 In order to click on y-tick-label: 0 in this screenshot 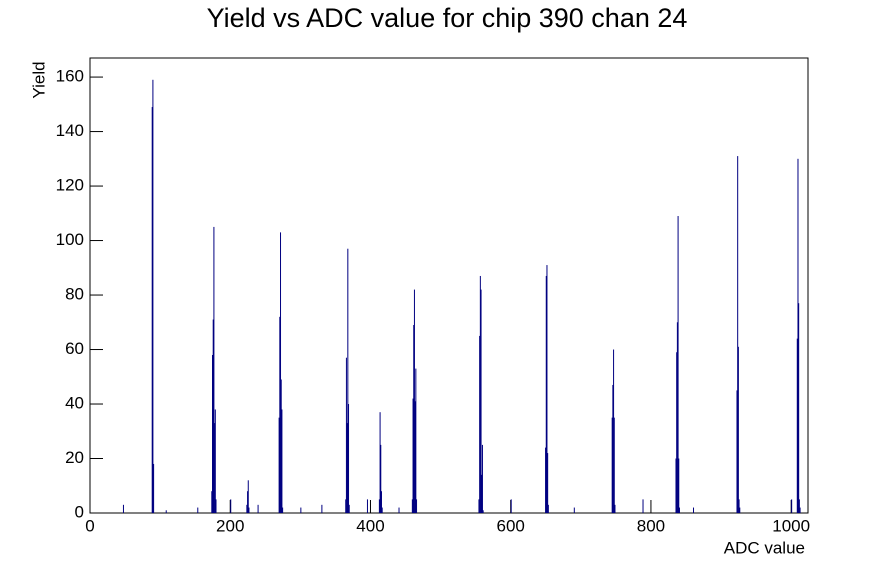, I will do `click(79, 511)`.